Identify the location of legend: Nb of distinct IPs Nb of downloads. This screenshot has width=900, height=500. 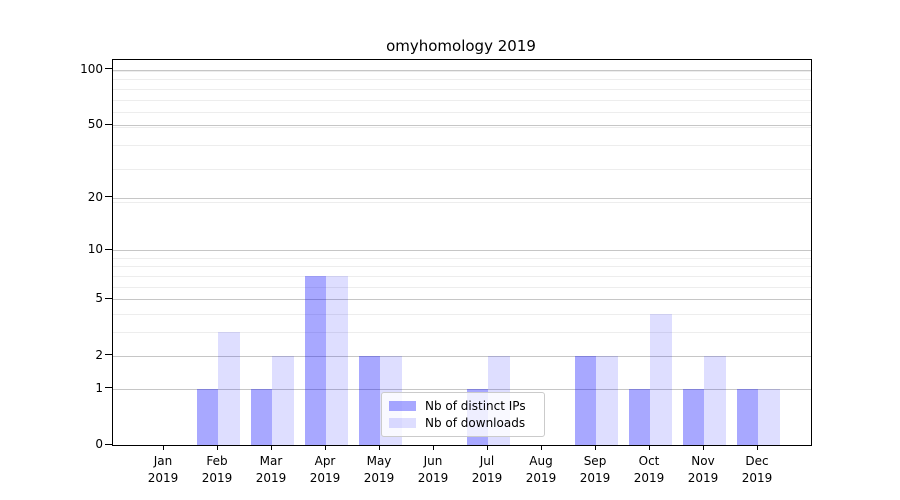
(463, 414).